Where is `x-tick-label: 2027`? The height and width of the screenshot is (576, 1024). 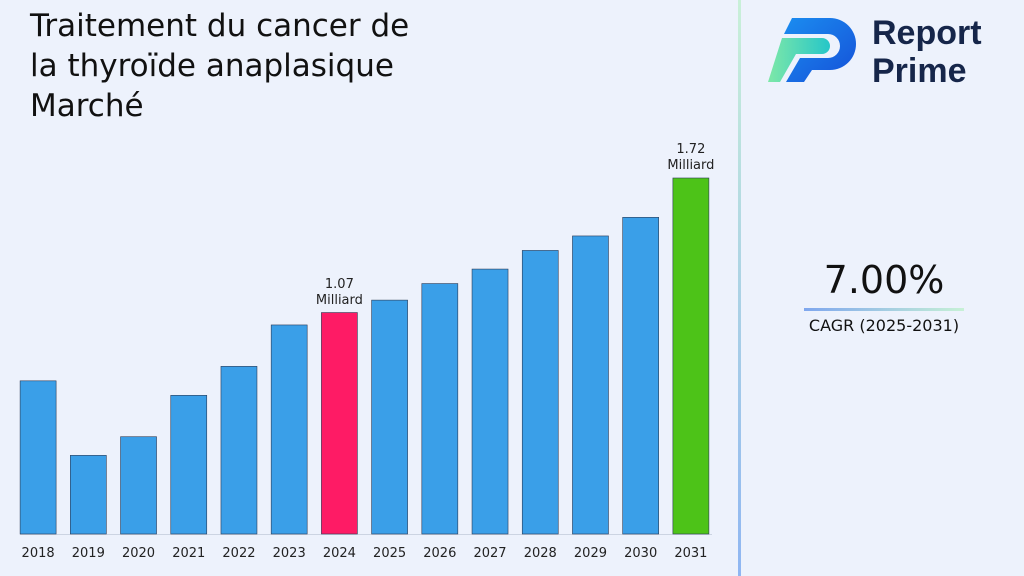 x-tick-label: 2027 is located at coordinates (489, 553).